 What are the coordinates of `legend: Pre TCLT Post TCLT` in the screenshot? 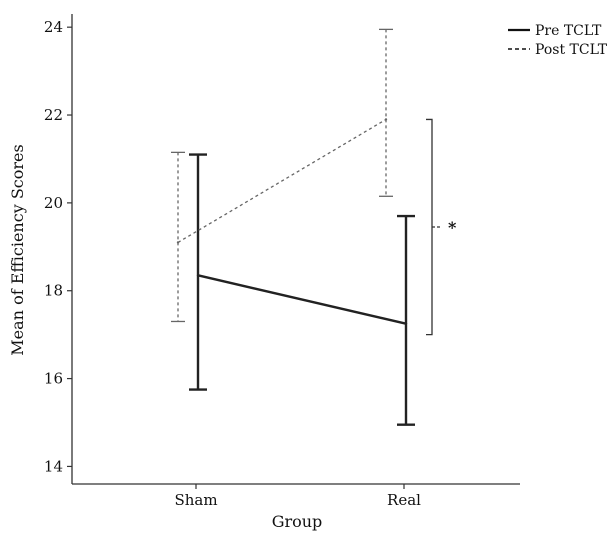 It's located at (558, 40).